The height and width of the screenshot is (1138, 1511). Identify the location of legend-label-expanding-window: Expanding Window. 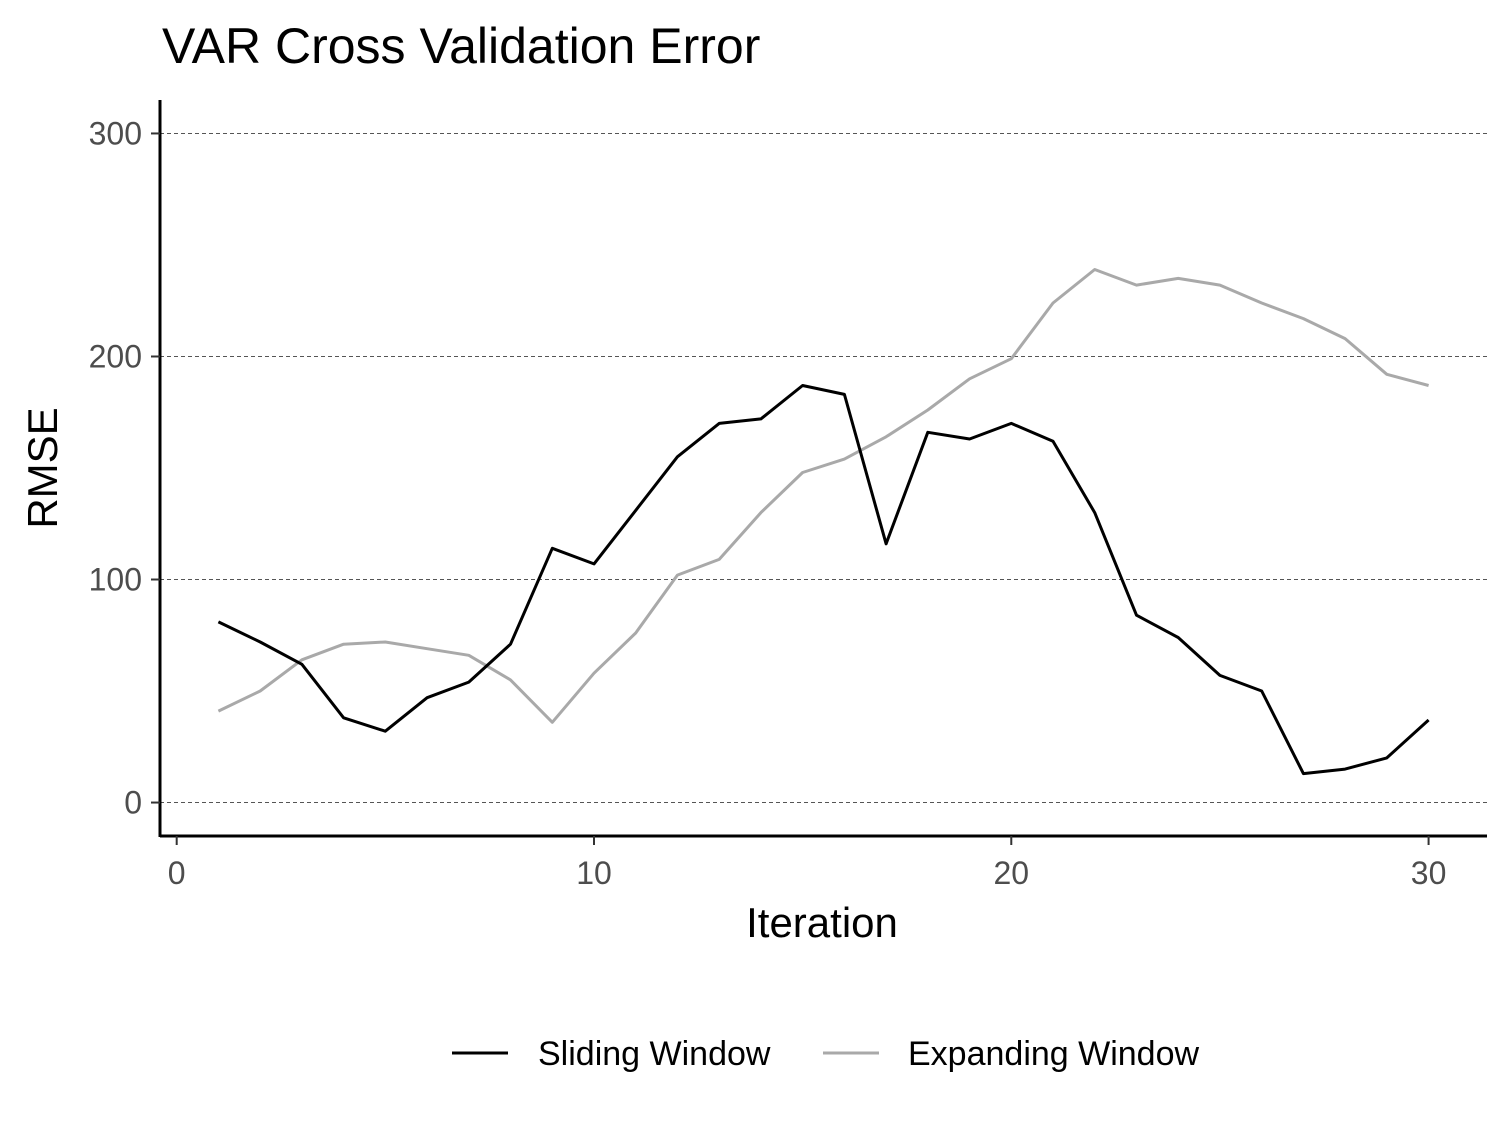
(1054, 1054).